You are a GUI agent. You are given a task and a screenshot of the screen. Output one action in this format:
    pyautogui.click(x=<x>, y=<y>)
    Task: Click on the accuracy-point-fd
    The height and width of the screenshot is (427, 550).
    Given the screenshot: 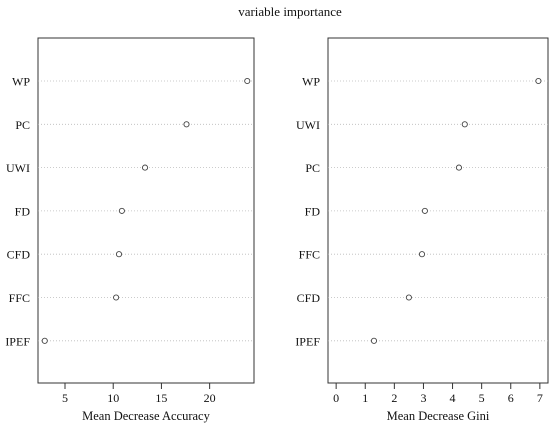 What is the action you would take?
    pyautogui.click(x=121, y=210)
    